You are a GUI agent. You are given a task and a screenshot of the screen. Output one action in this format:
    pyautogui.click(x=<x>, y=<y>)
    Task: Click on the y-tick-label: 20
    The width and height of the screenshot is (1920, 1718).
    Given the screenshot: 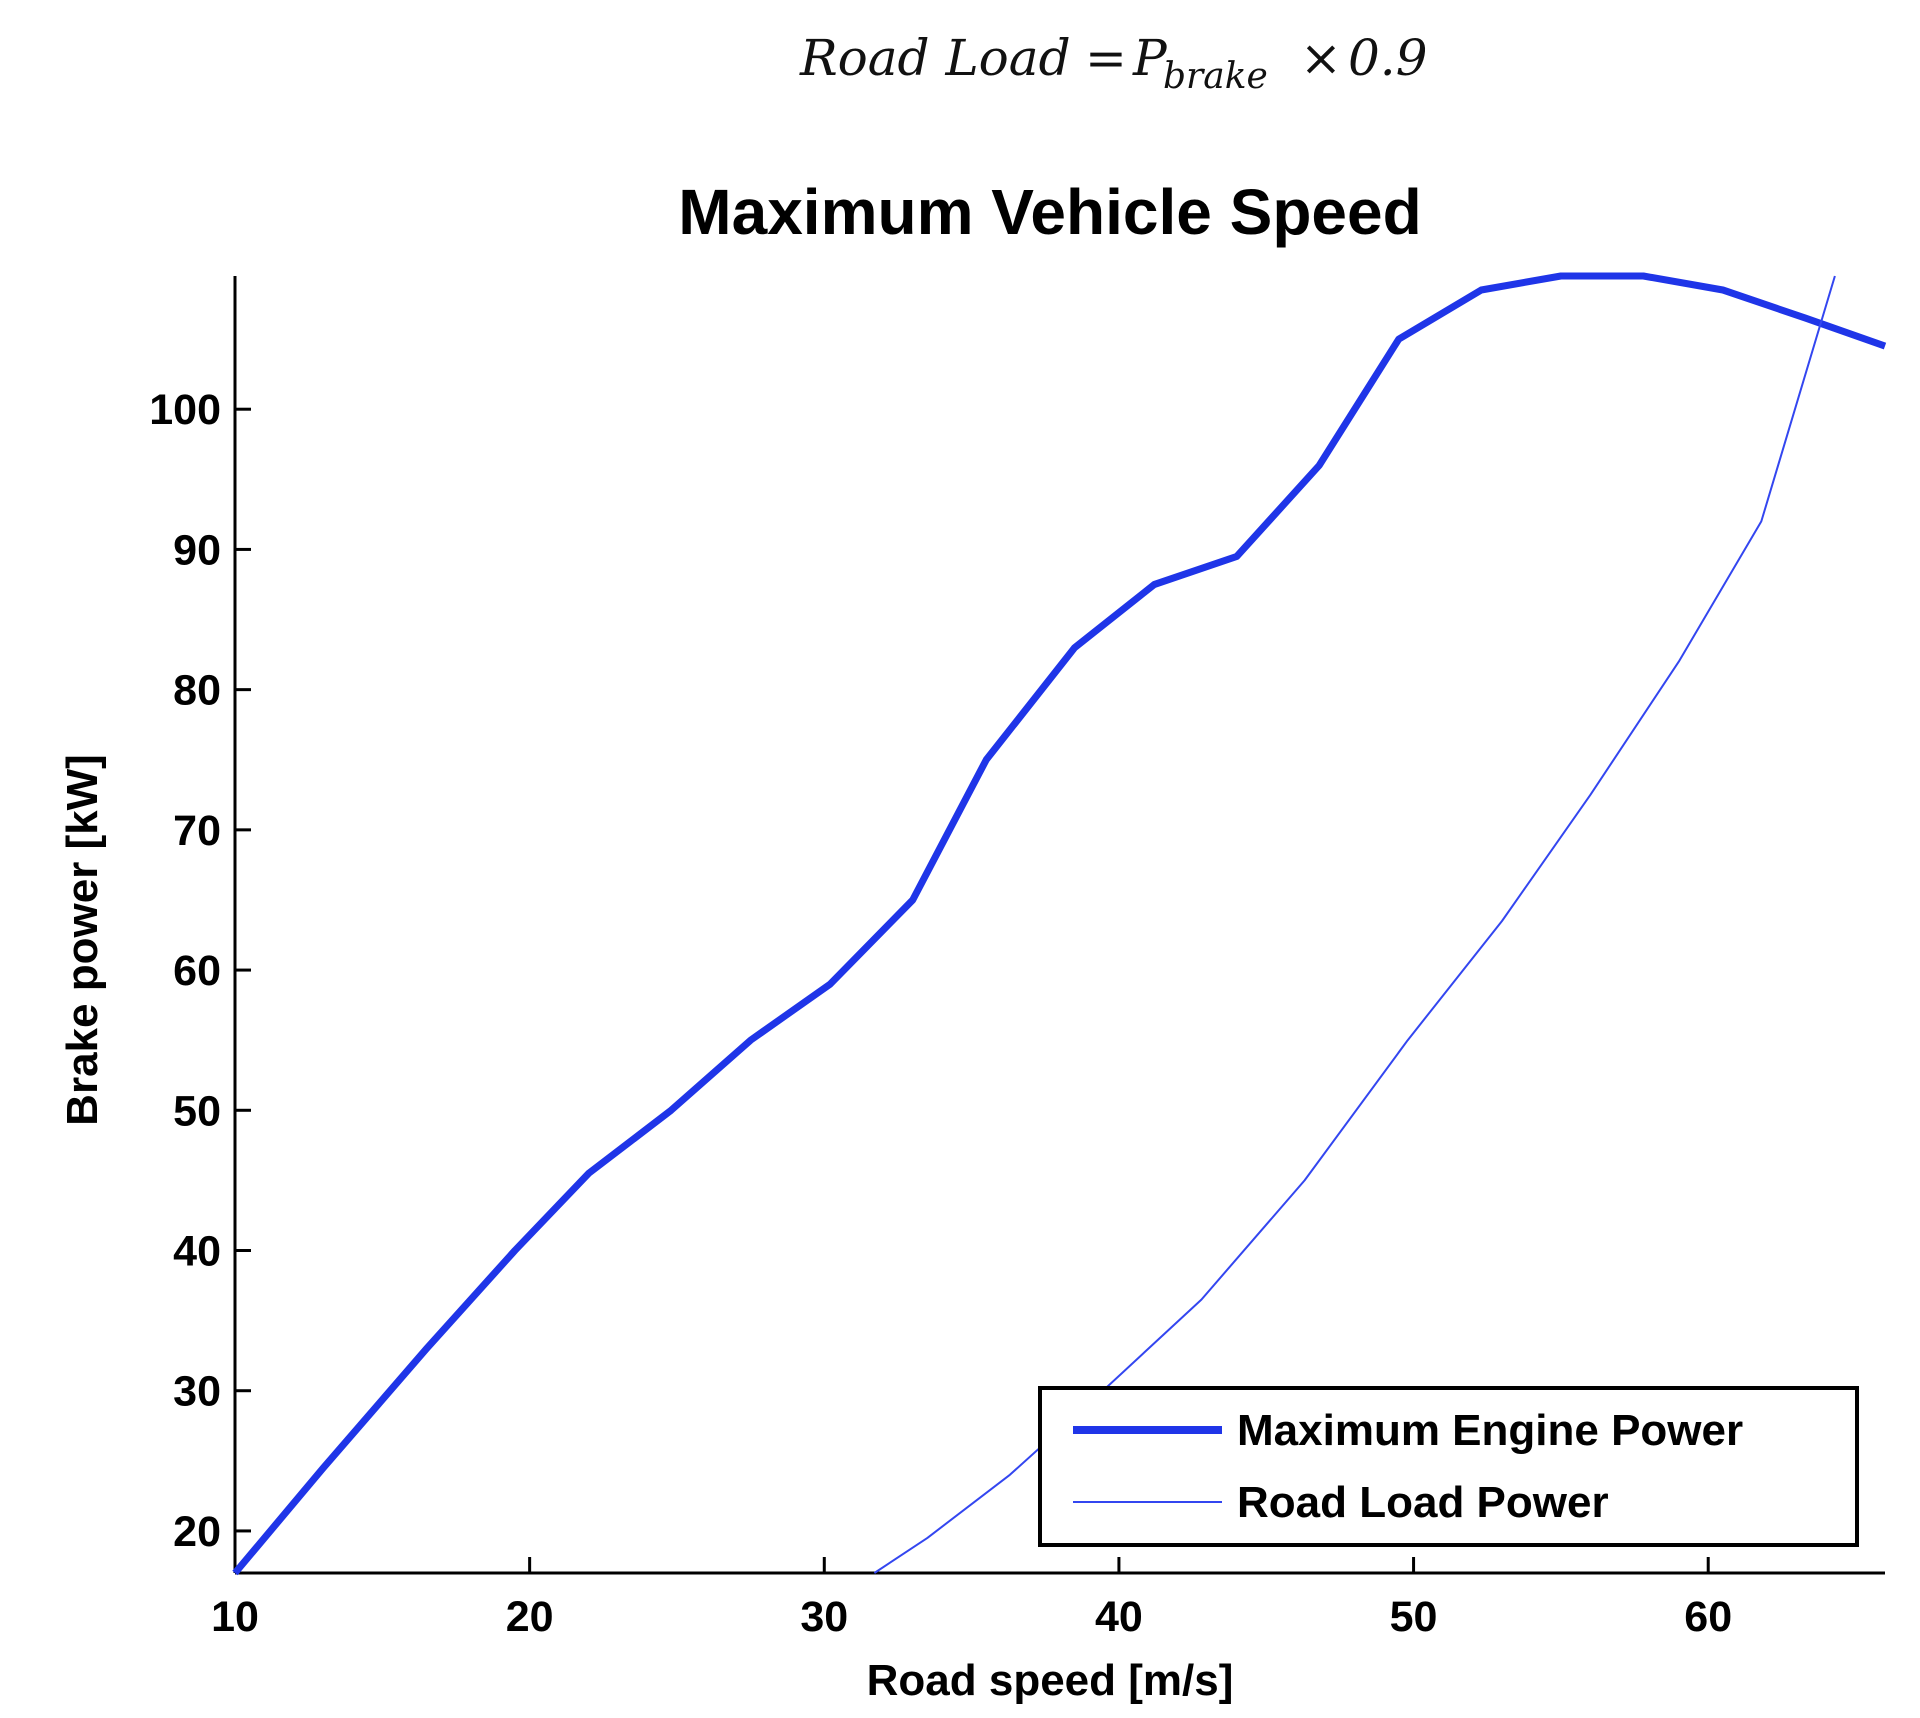 What is the action you would take?
    pyautogui.click(x=197, y=1532)
    